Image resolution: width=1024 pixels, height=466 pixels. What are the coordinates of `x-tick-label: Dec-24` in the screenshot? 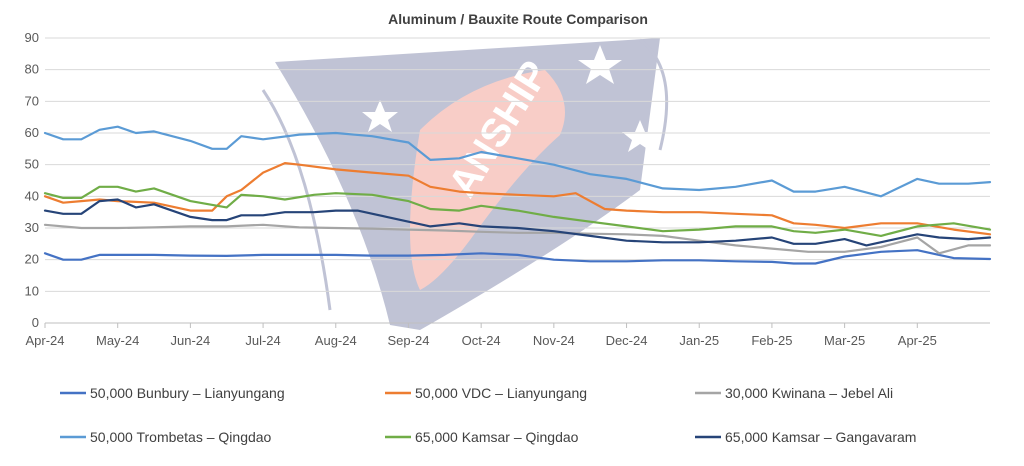 It's located at (627, 340).